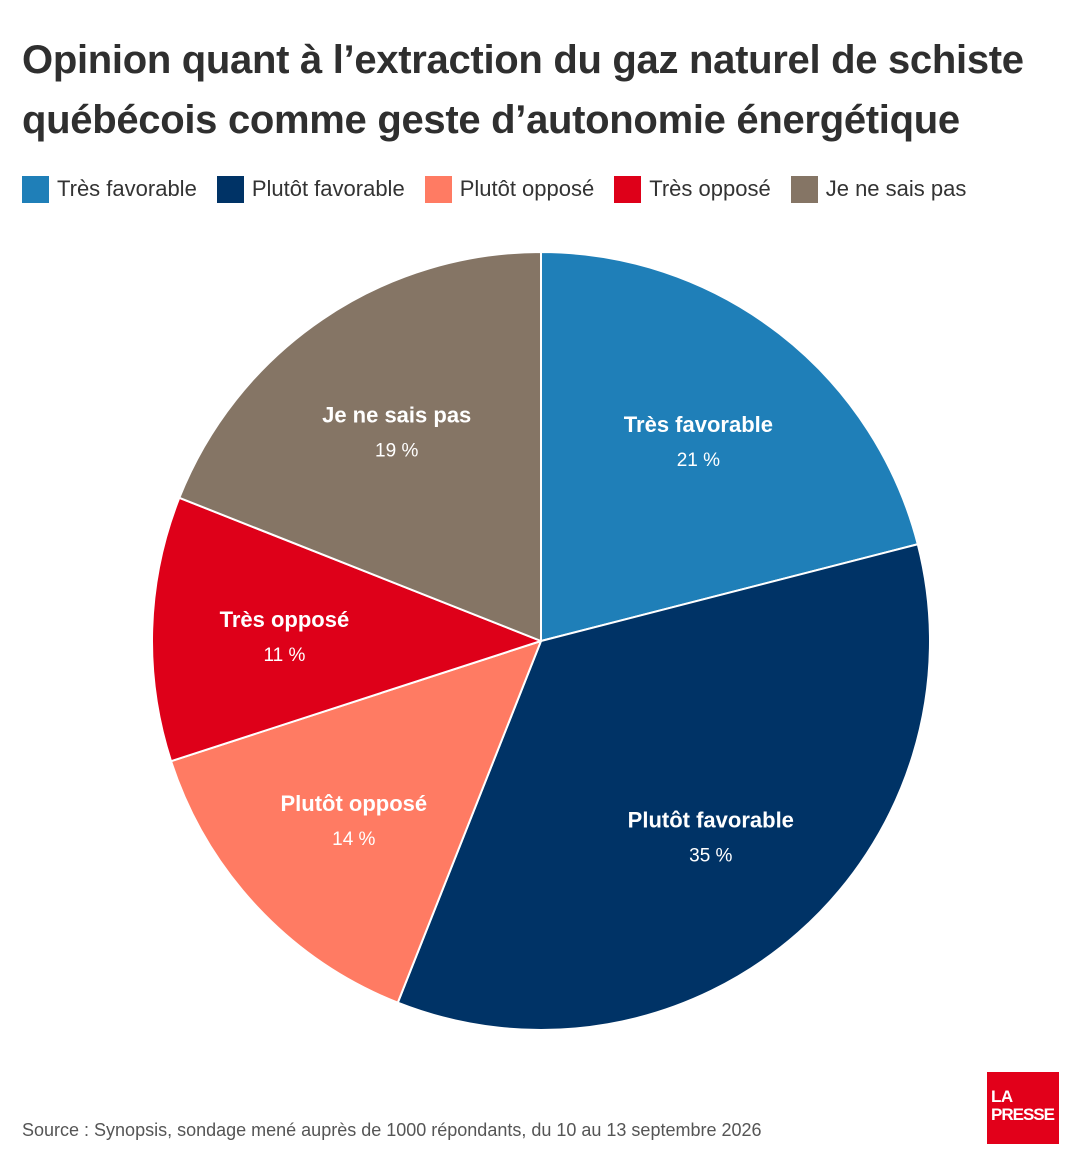  What do you see at coordinates (527, 188) in the screenshot?
I see `legend-label: Plutôt opposé` at bounding box center [527, 188].